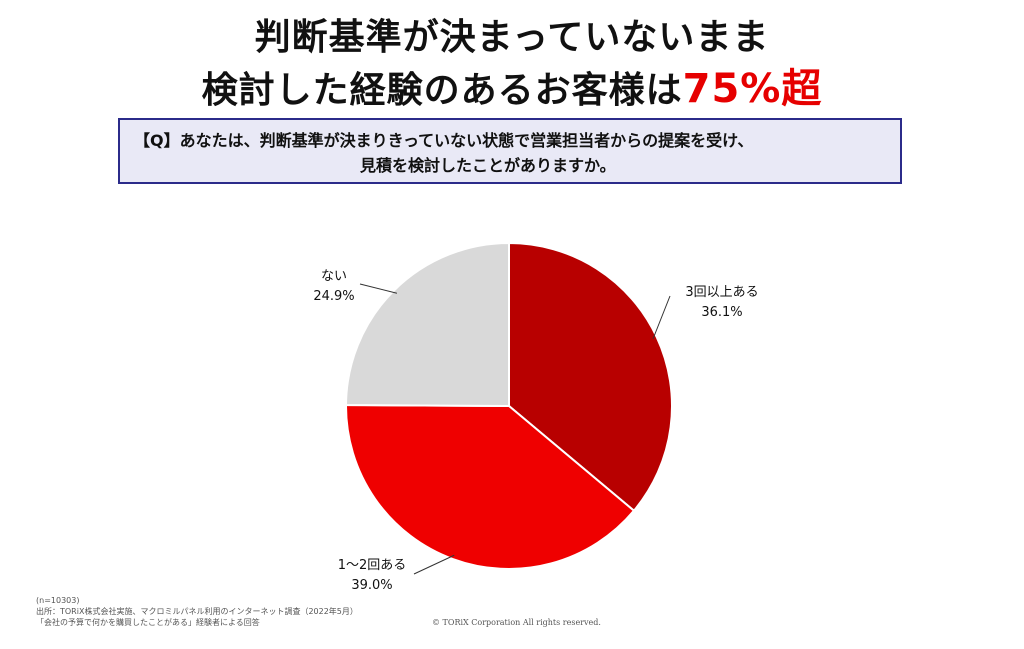  I want to click on chart-title-line2: 検討した経験のあるお客様は75%超, so click(512, 85).